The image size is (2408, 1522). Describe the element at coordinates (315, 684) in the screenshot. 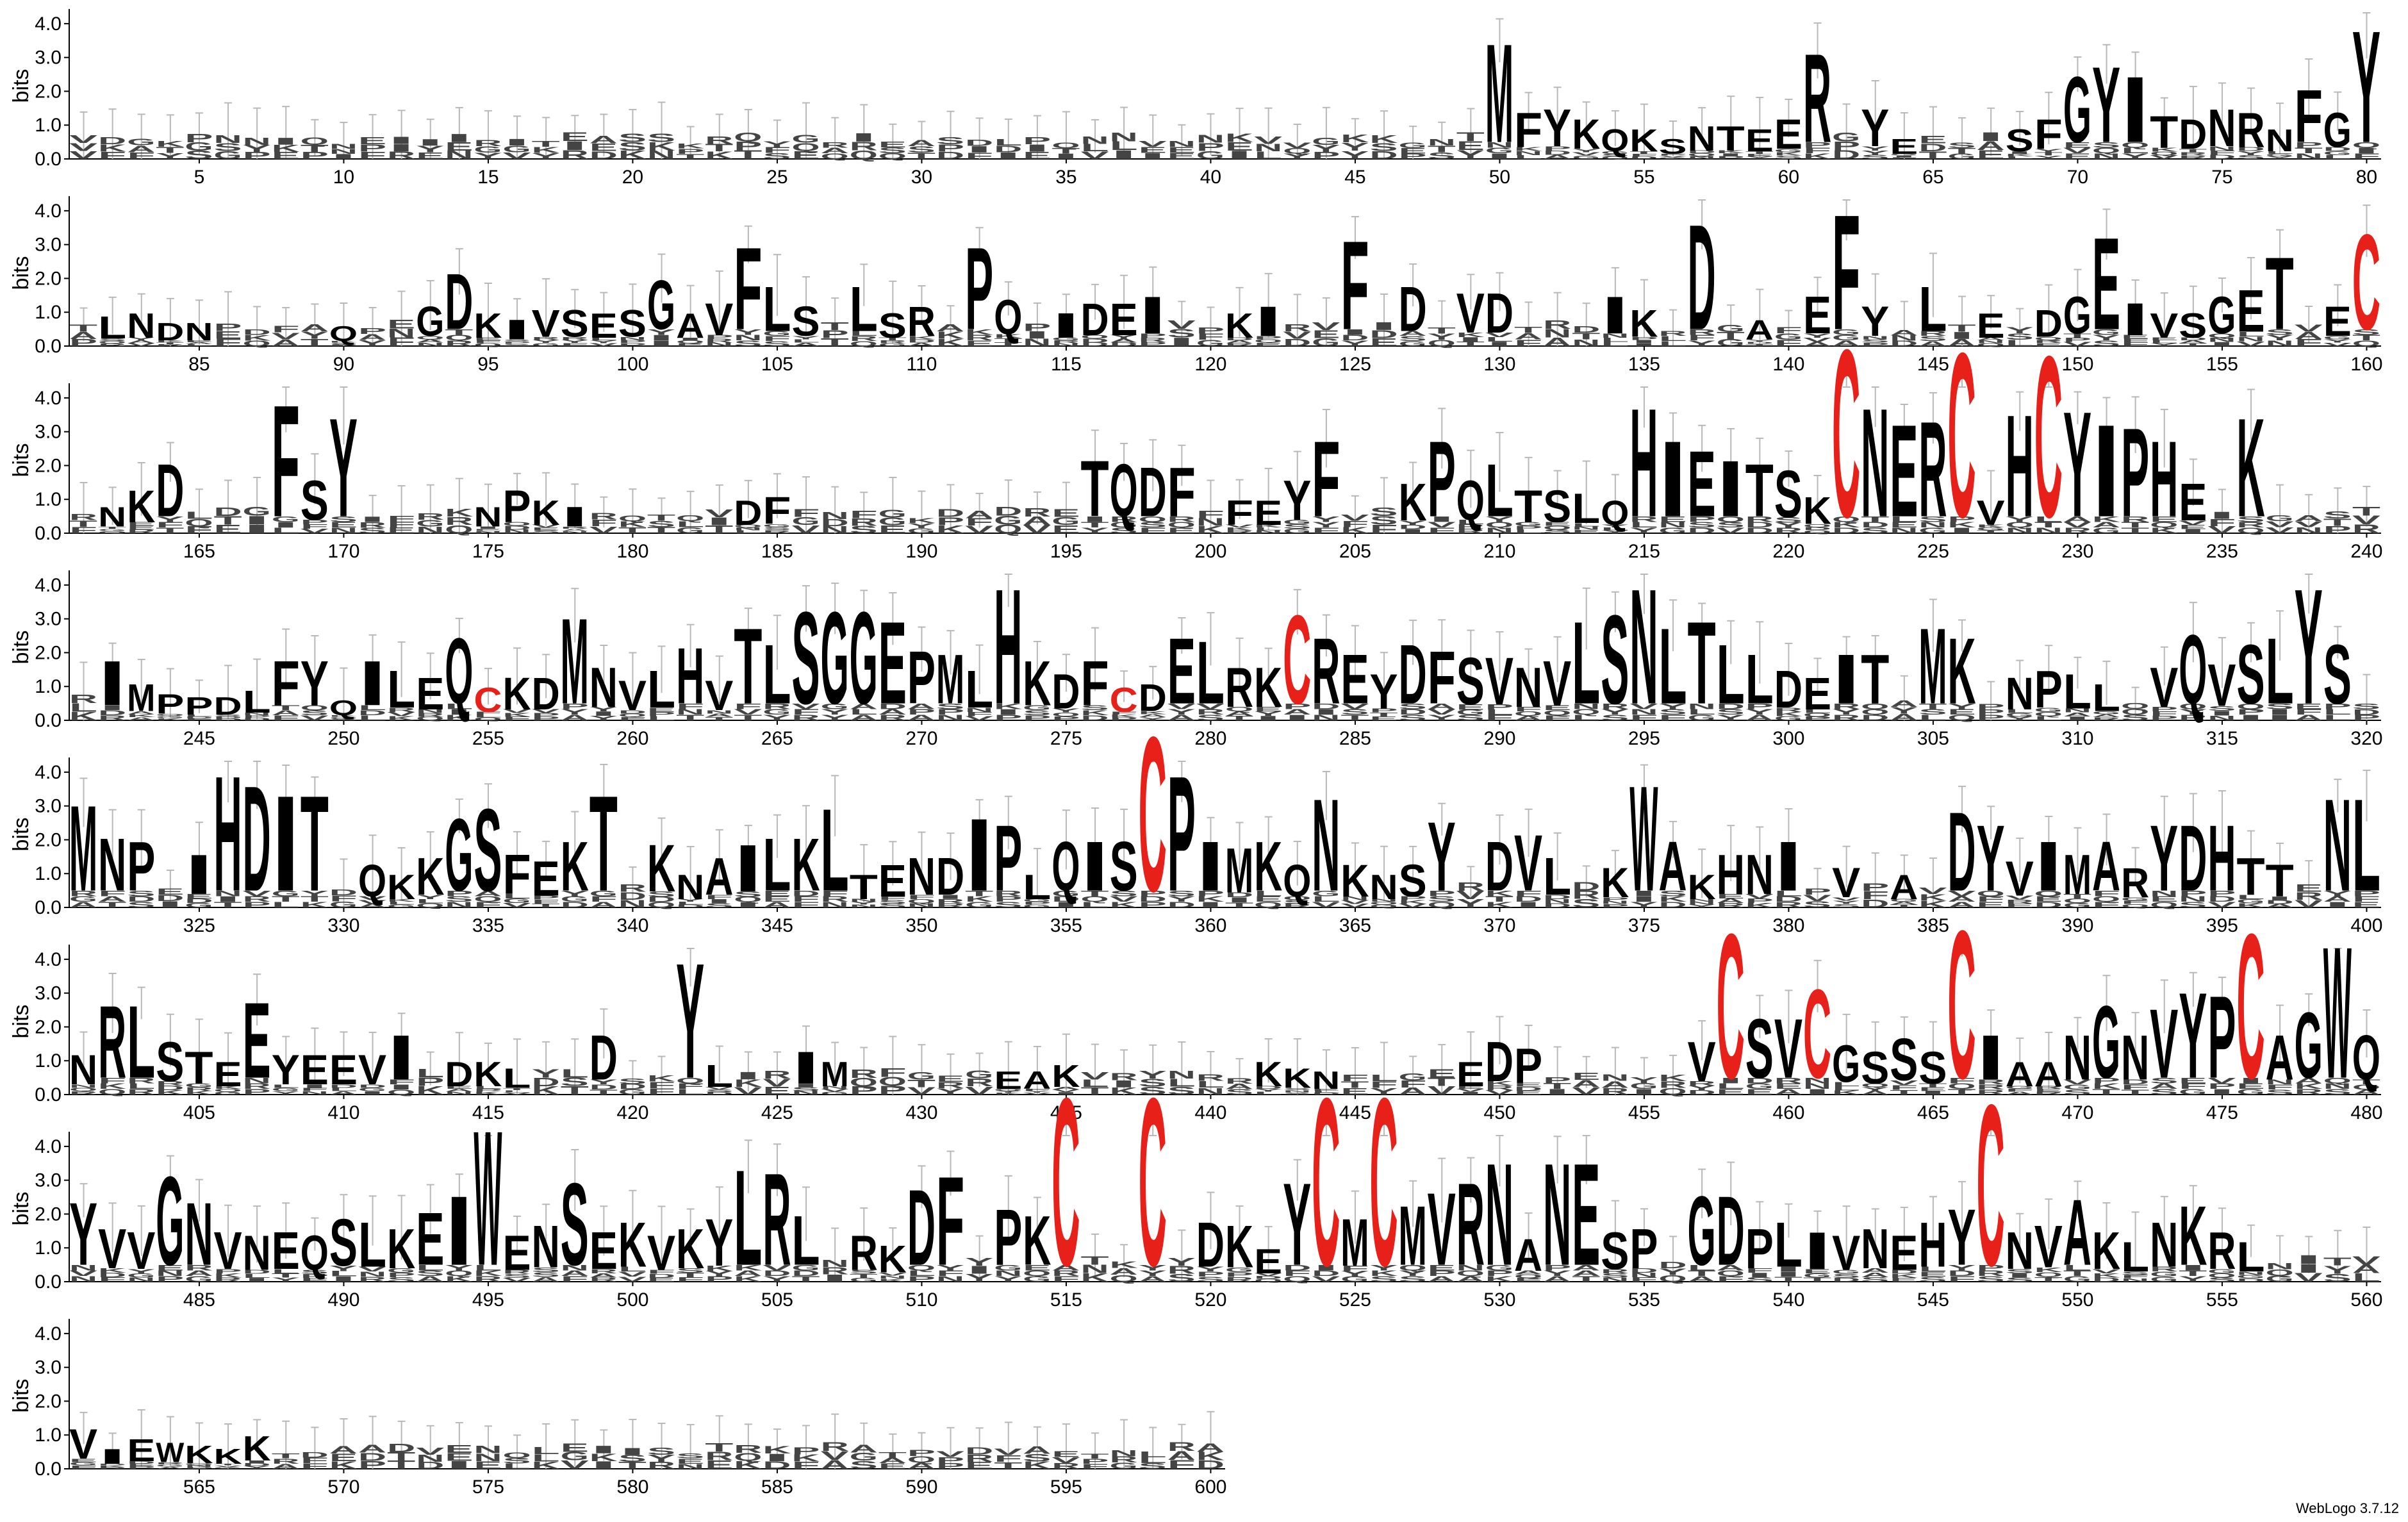

I see `residue-Y-pos-249: Y` at that location.